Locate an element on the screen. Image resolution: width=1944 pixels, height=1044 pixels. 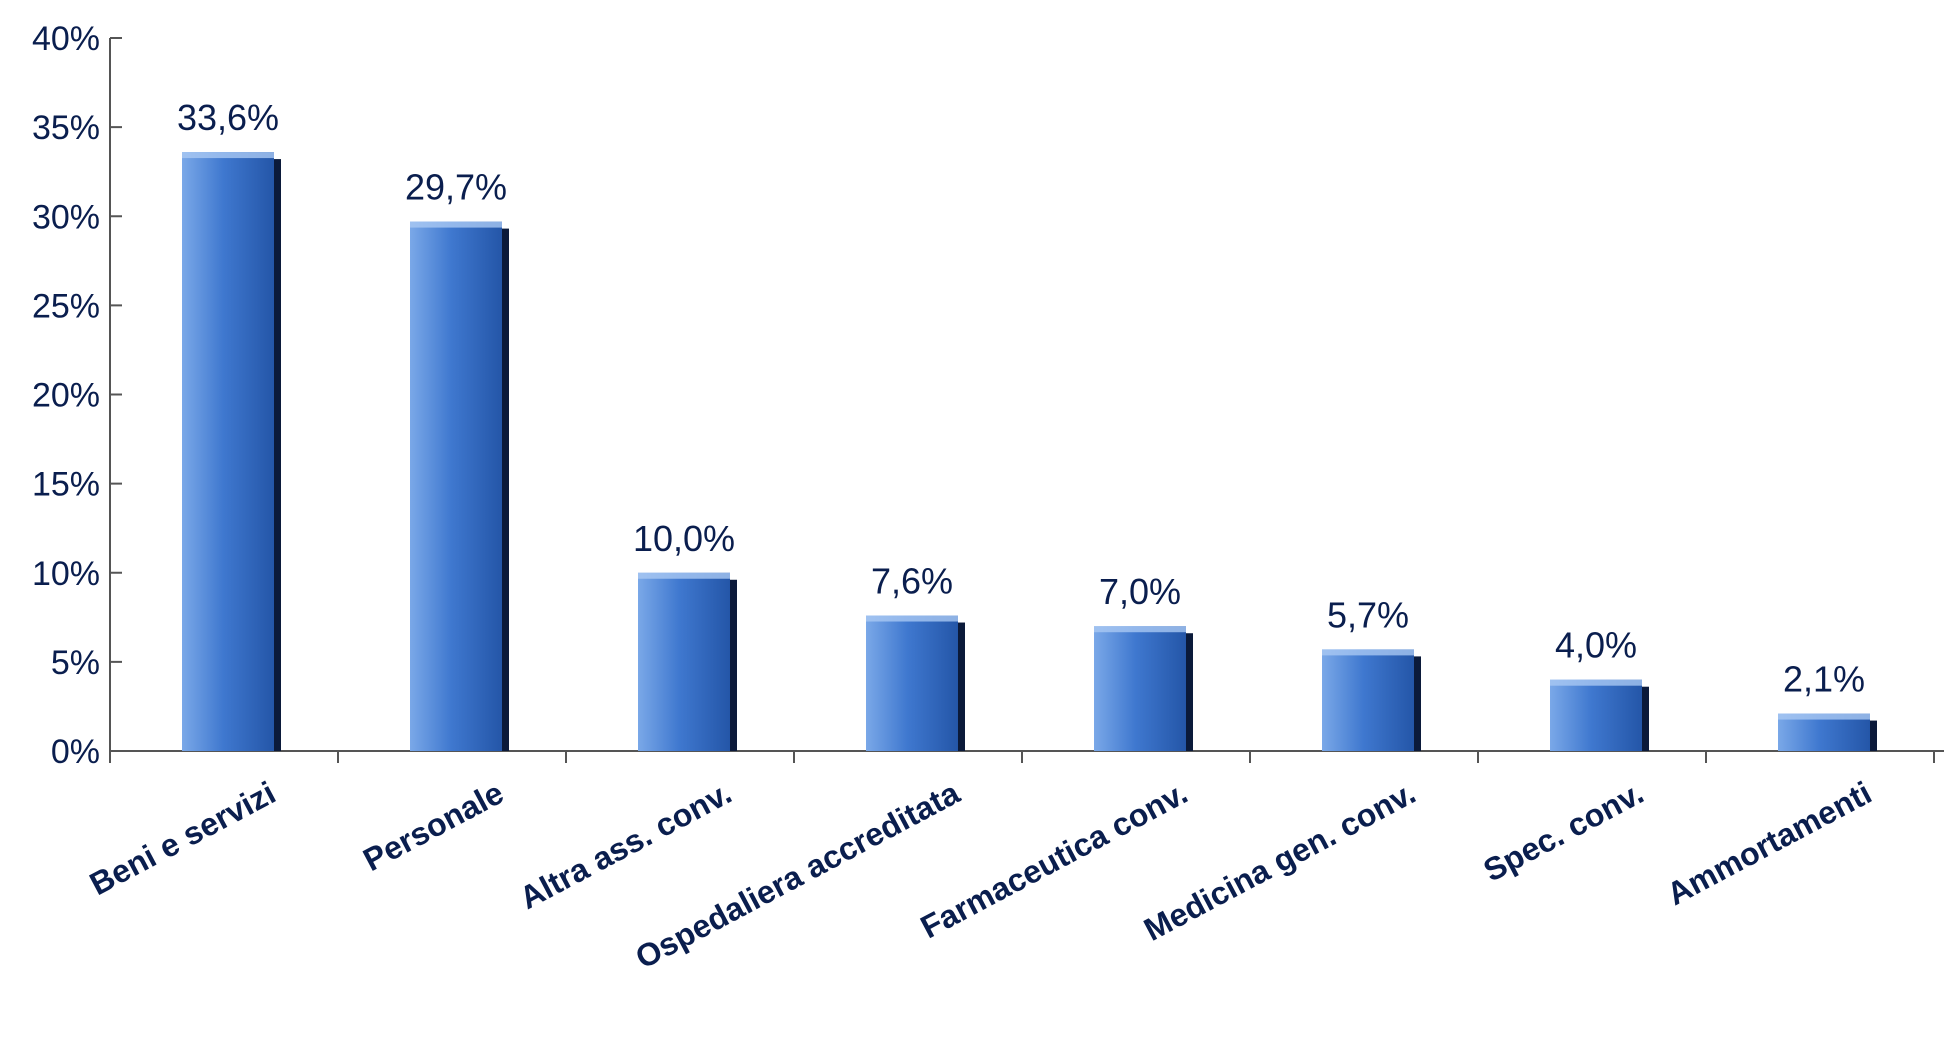
y-tick-label: 0% is located at coordinates (75, 752).